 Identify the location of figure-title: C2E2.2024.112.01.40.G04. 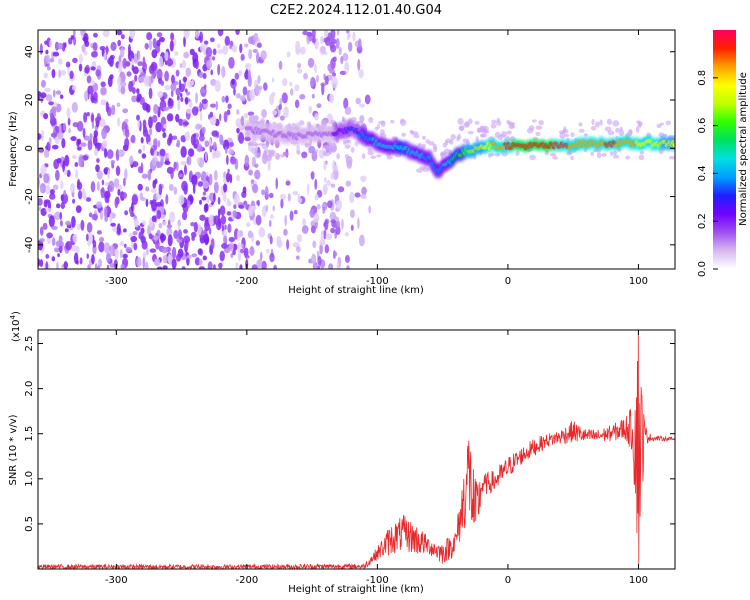
(356, 10).